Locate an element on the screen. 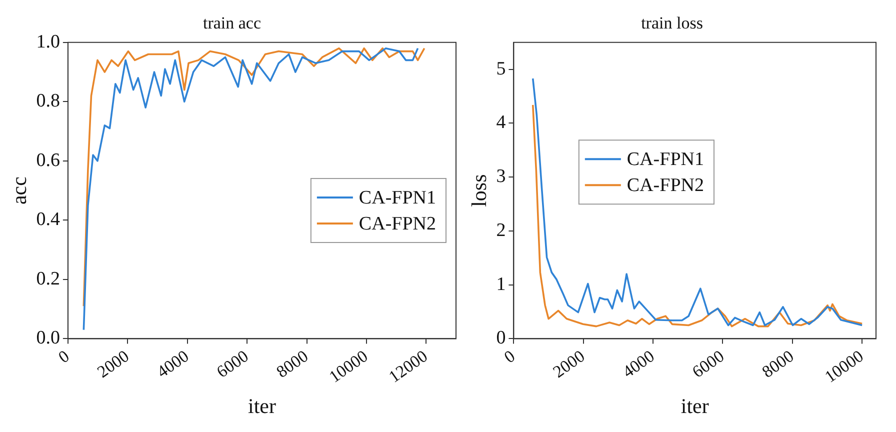 The height and width of the screenshot is (432, 896). x-tick-label: 0 is located at coordinates (63, 356).